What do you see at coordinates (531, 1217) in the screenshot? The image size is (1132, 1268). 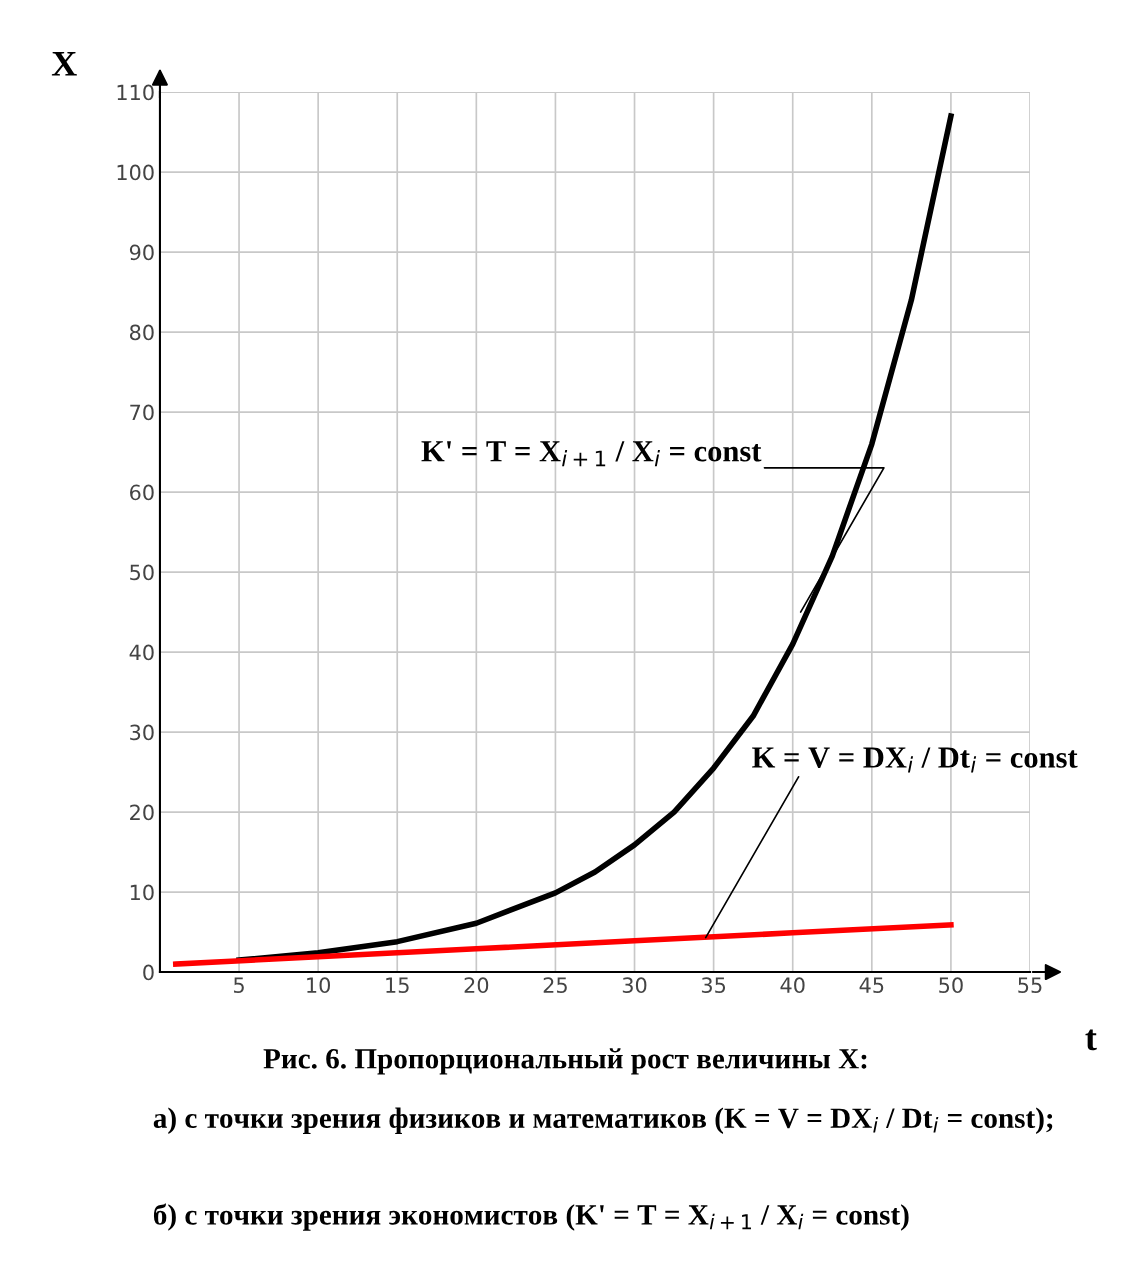 I see `text: б) с точки зрения экономистов (K' = T = X$_{i+1}$ / X$_{i}$ = const)` at bounding box center [531, 1217].